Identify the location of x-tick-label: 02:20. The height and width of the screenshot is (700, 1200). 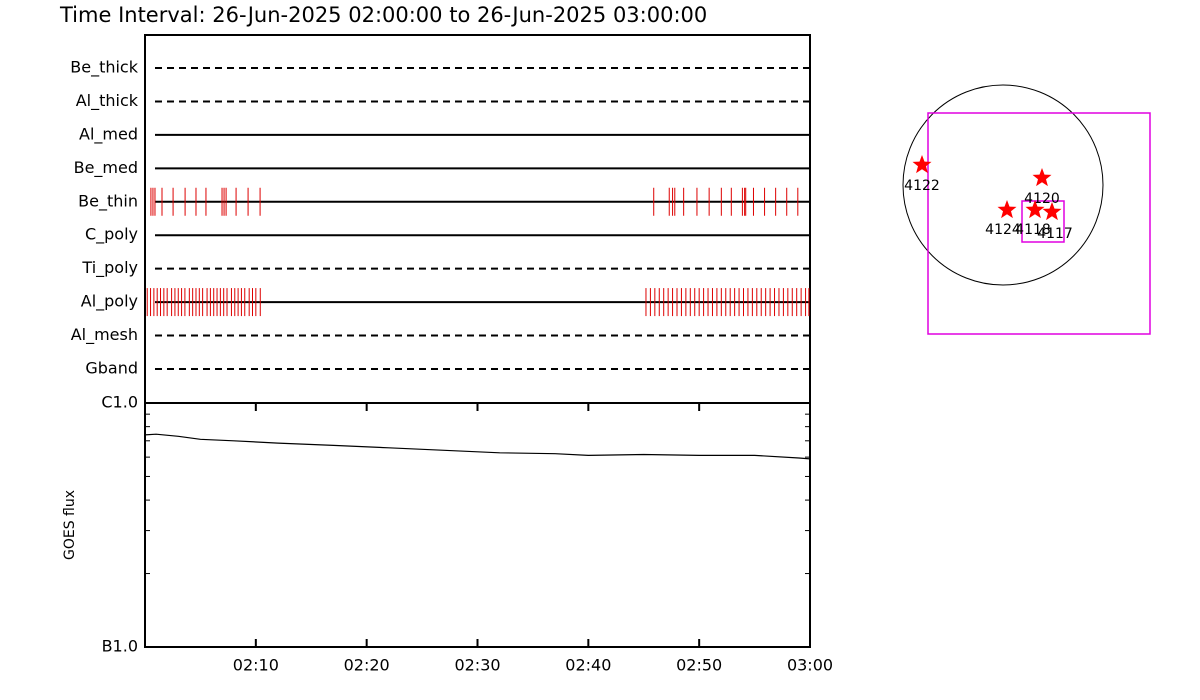
(367, 665).